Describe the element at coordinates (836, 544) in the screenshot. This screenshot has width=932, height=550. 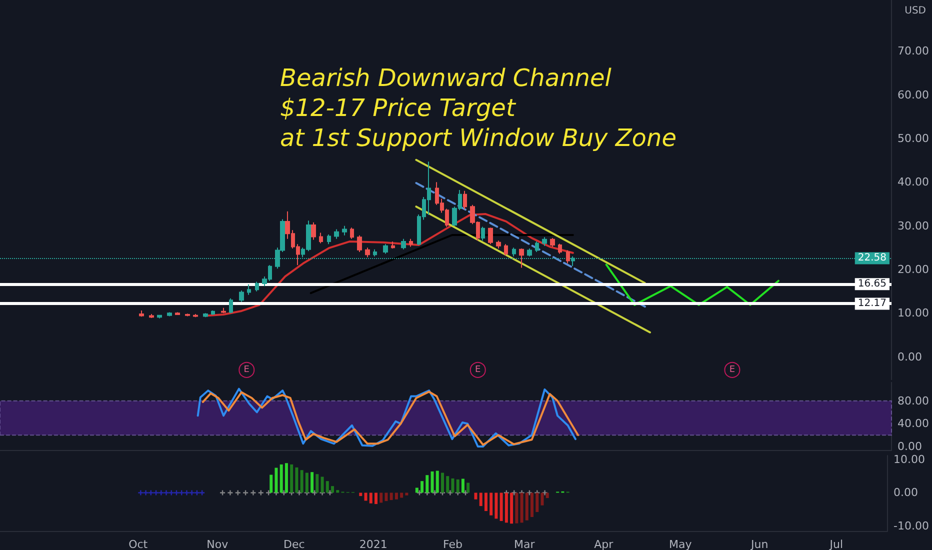
I see `x-tick-label: Jul` at that location.